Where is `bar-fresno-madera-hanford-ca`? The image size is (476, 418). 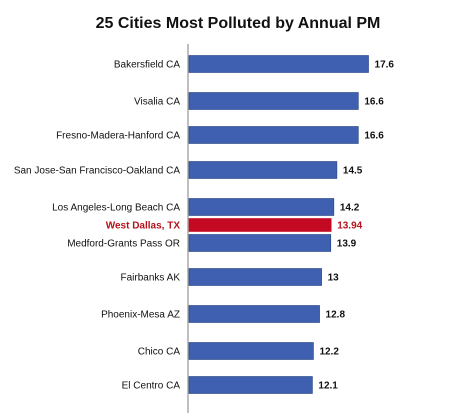 bar-fresno-madera-hanford-ca is located at coordinates (273, 135).